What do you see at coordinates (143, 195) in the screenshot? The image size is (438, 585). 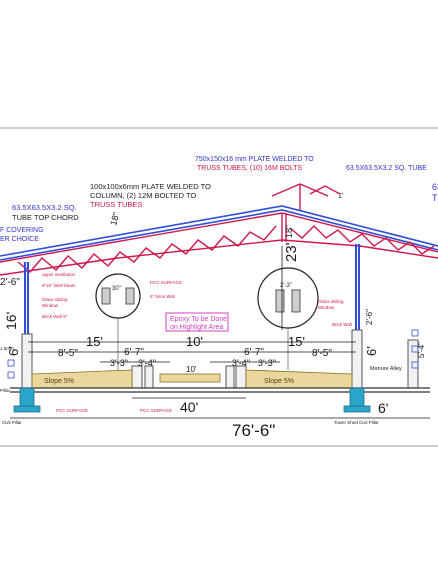 I see `column-plate-label-b: COLUMN, (2) 12M BOLTED TO` at bounding box center [143, 195].